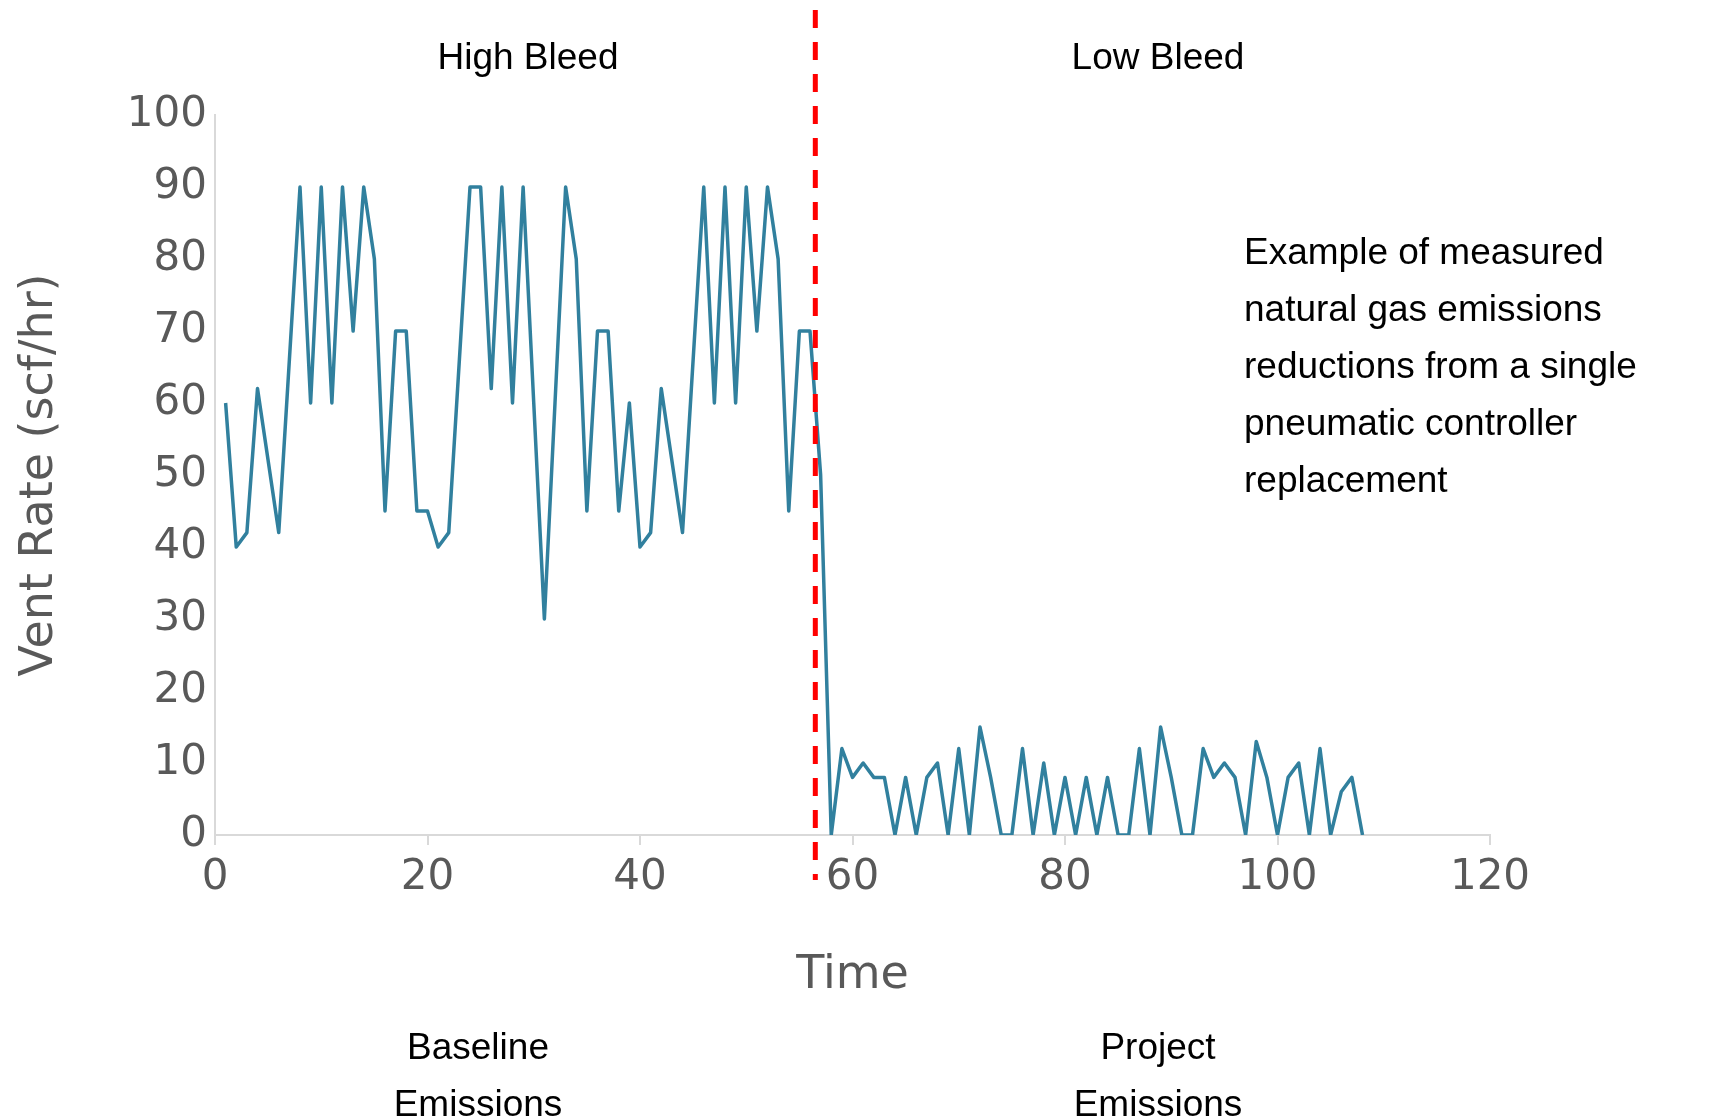  What do you see at coordinates (852, 972) in the screenshot?
I see `x-axis-title: Time` at bounding box center [852, 972].